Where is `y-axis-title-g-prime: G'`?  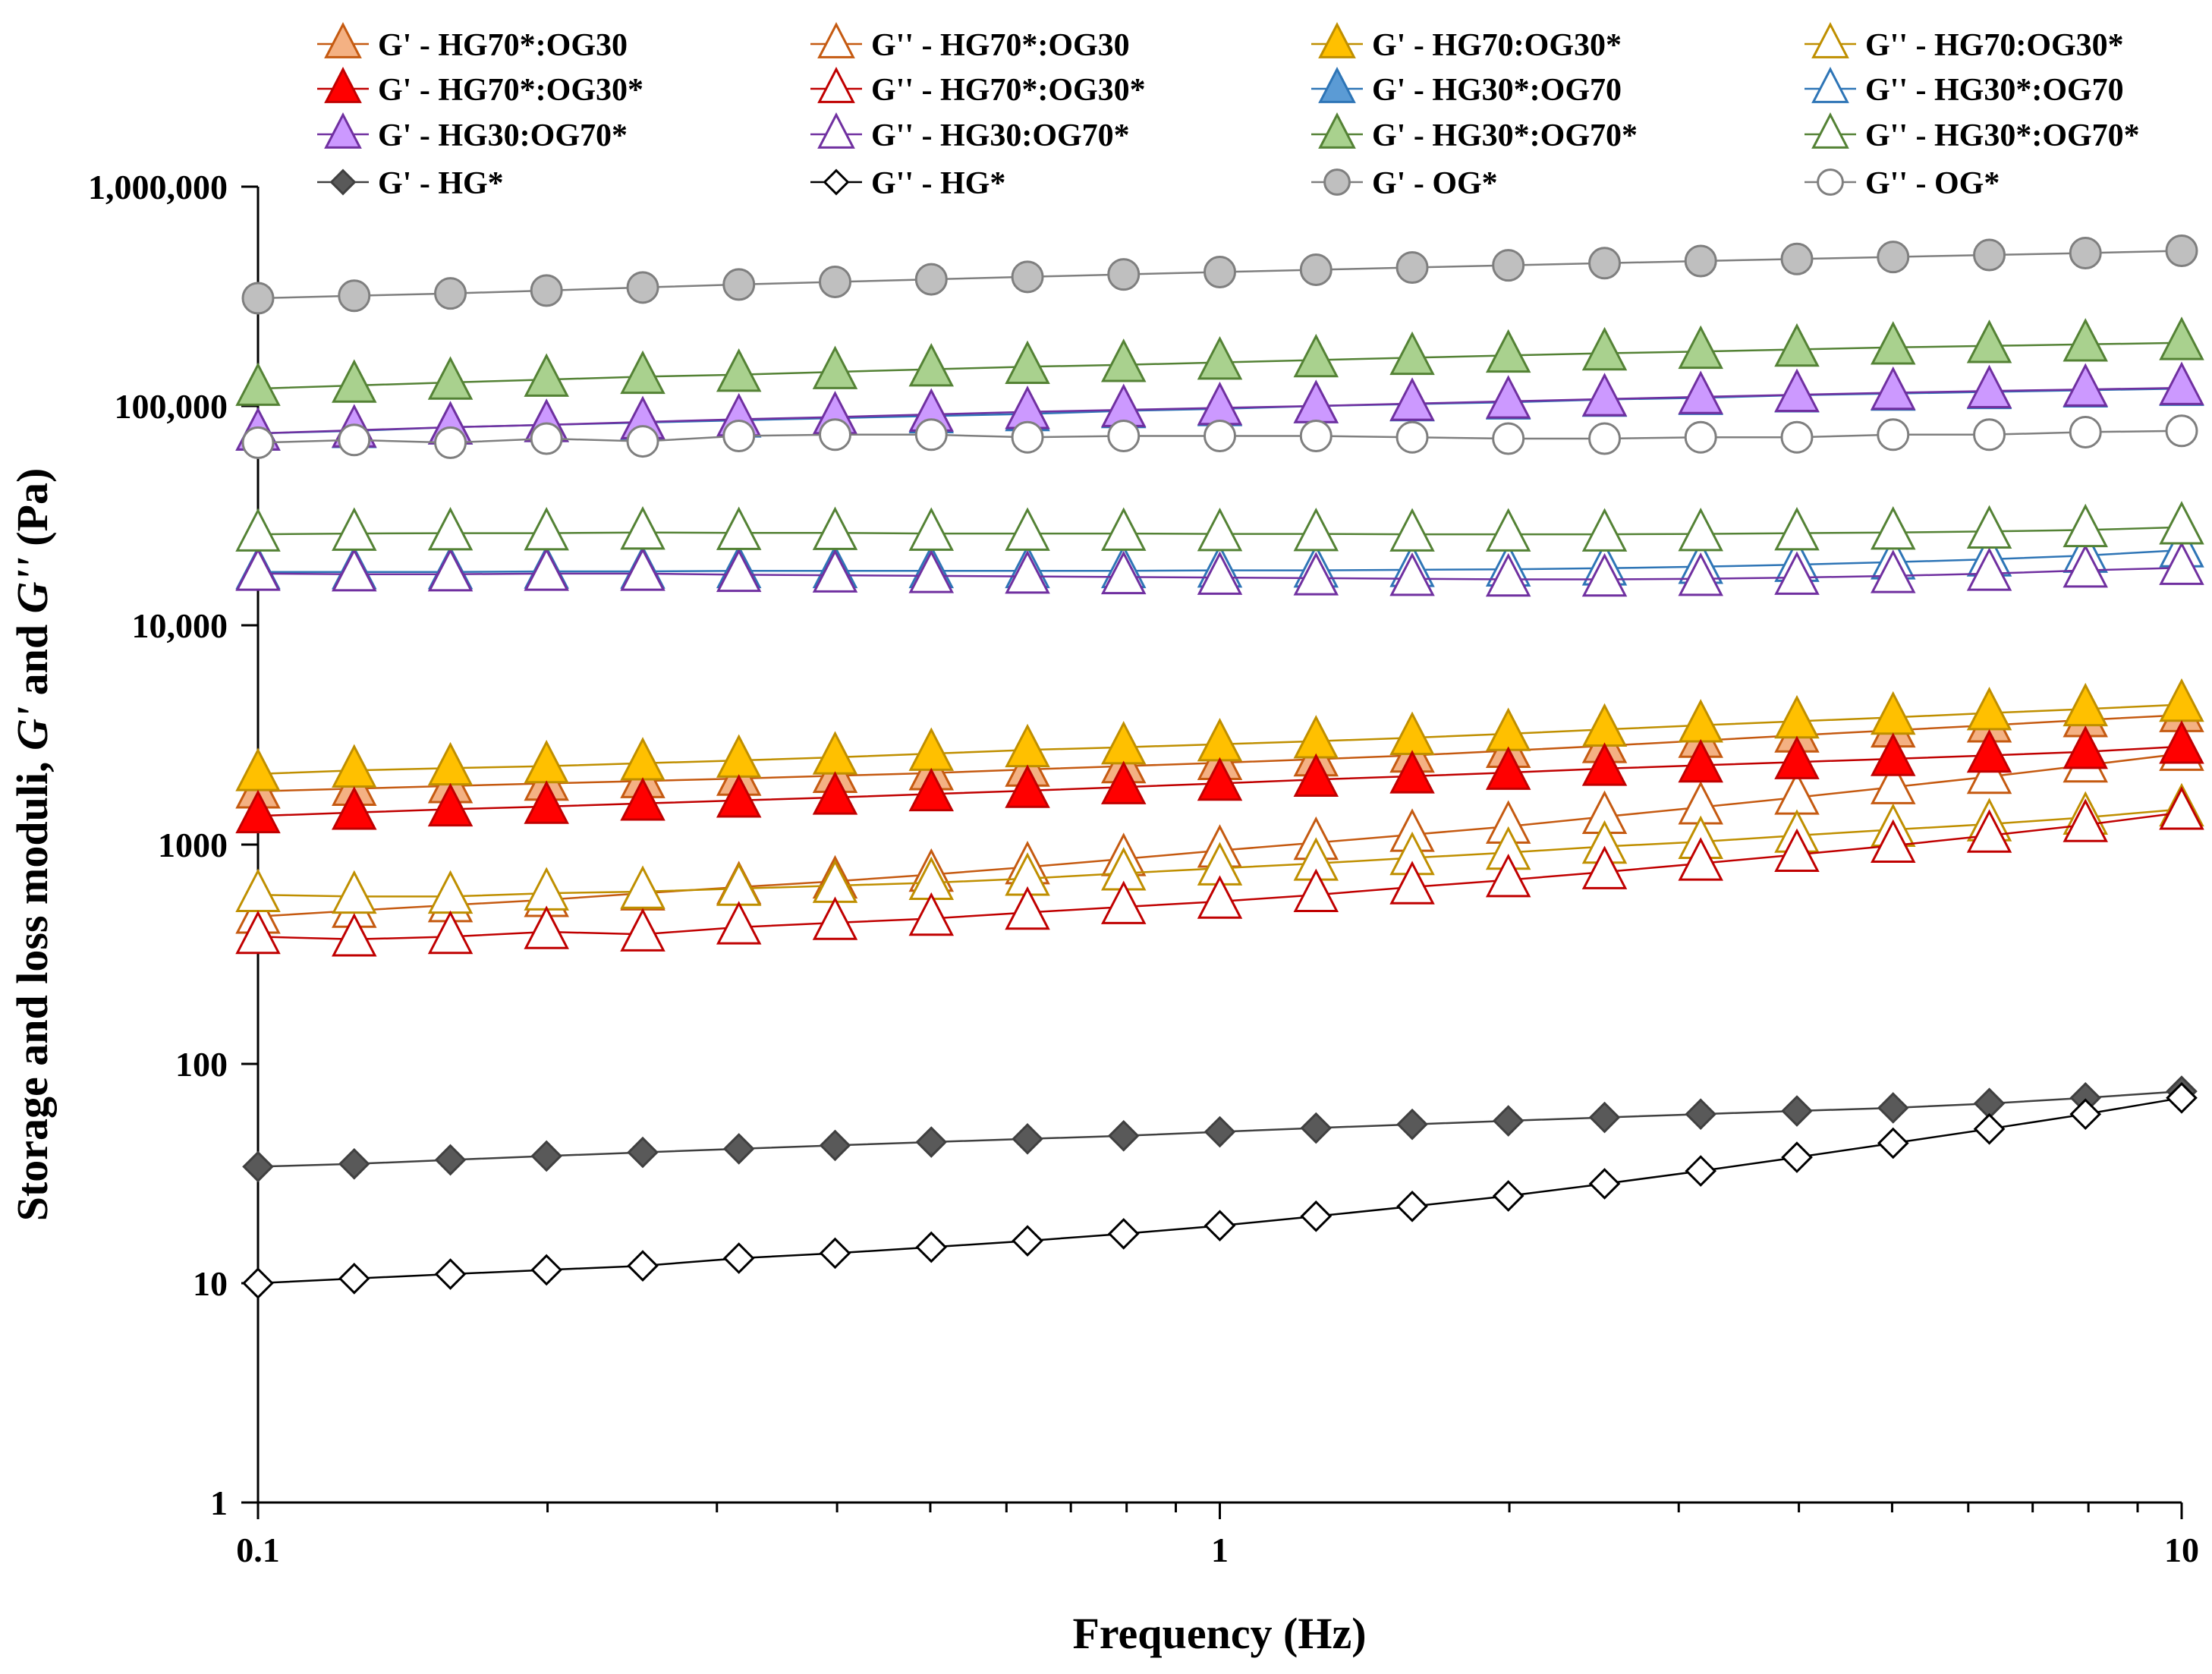 y-axis-title-g-prime: G' is located at coordinates (33, 728).